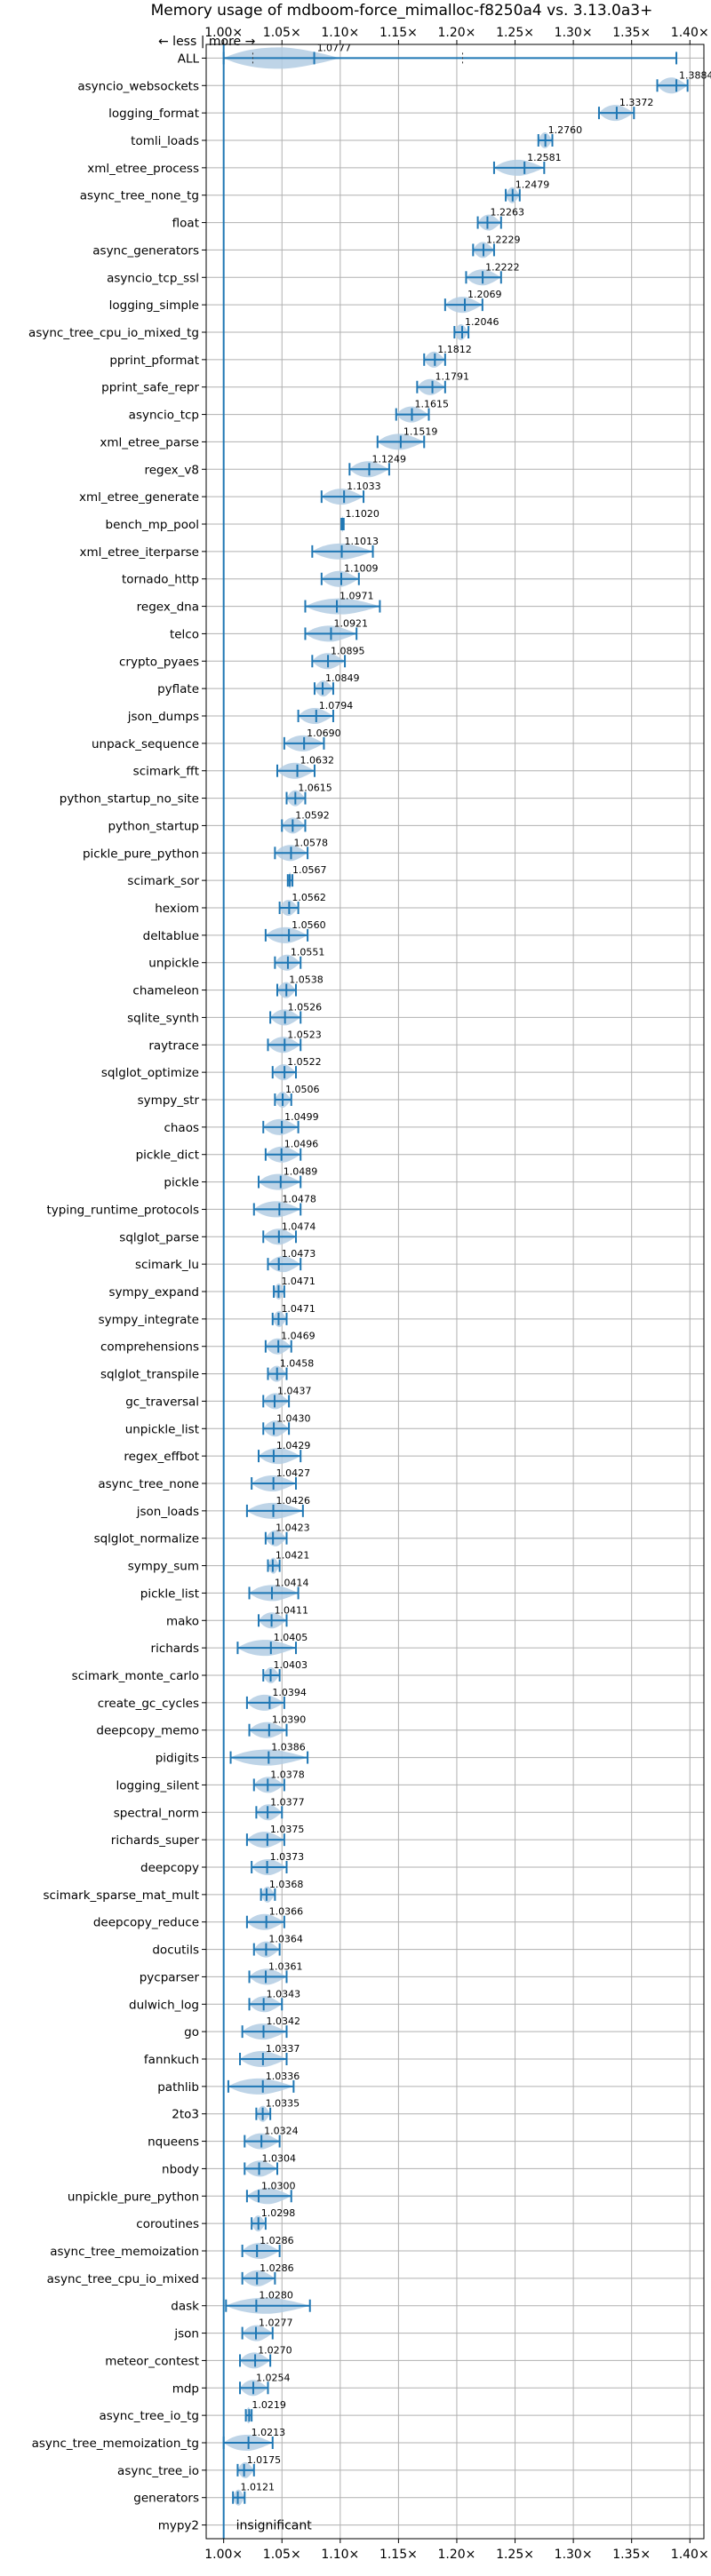 The height and width of the screenshot is (2576, 711). I want to click on value-label: 1.3372, so click(636, 102).